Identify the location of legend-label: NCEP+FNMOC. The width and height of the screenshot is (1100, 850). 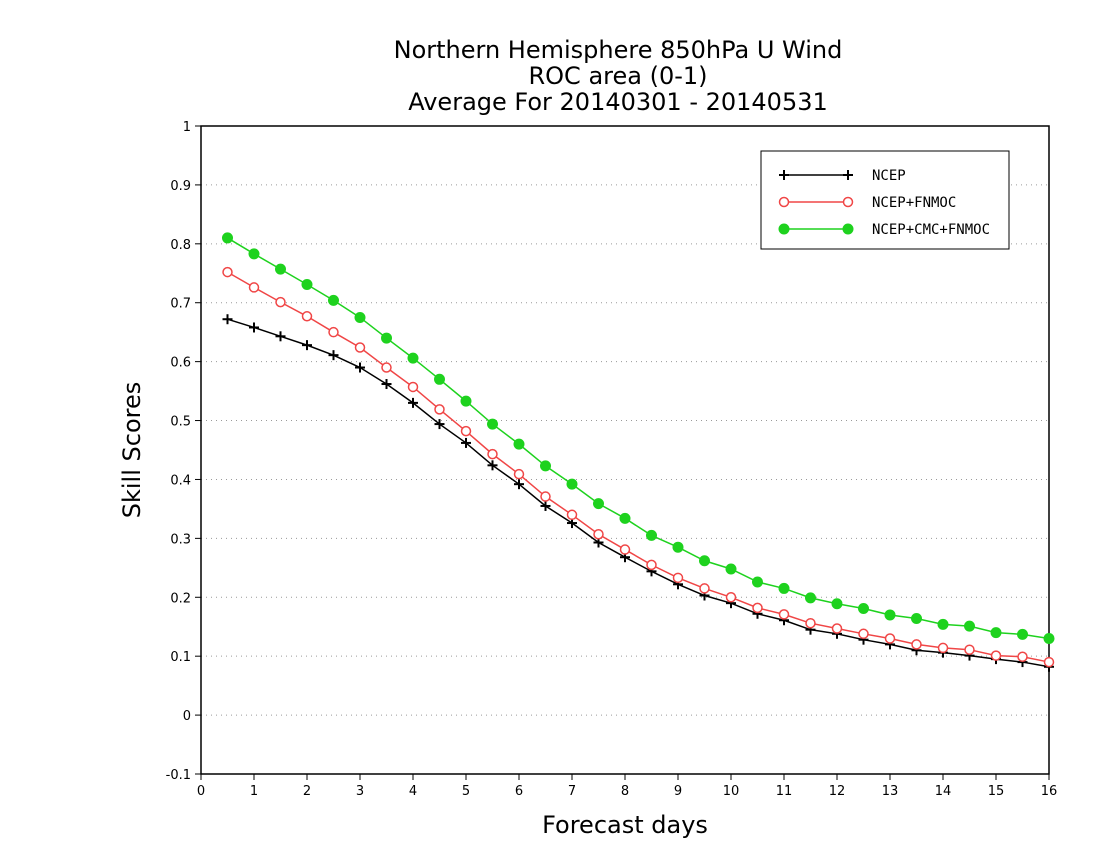
(914, 203).